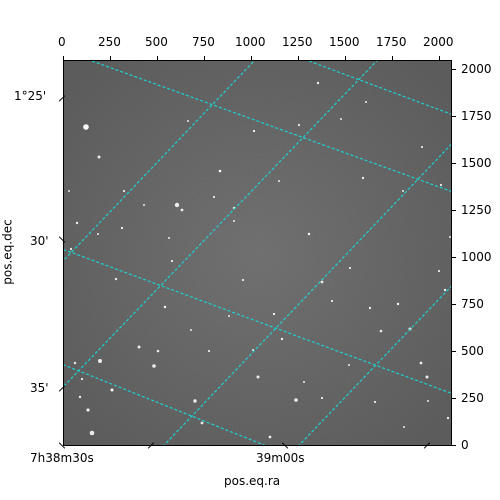 The image size is (500, 500). I want to click on right-tick-label: 1500, so click(476, 163).